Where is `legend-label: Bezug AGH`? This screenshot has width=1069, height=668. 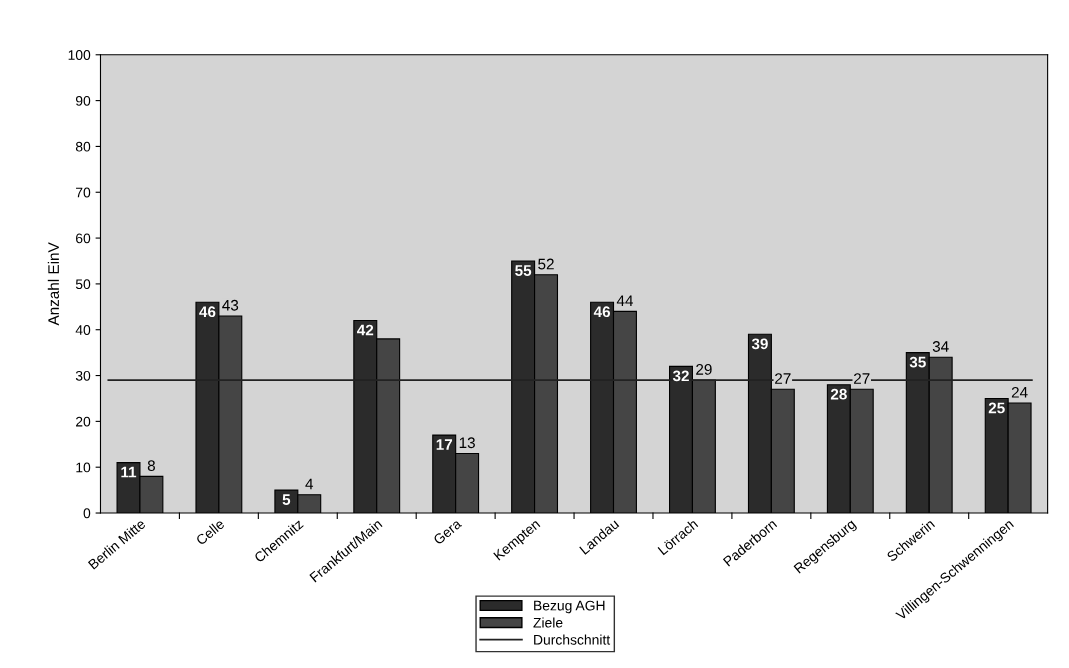
legend-label: Bezug AGH is located at coordinates (569, 607).